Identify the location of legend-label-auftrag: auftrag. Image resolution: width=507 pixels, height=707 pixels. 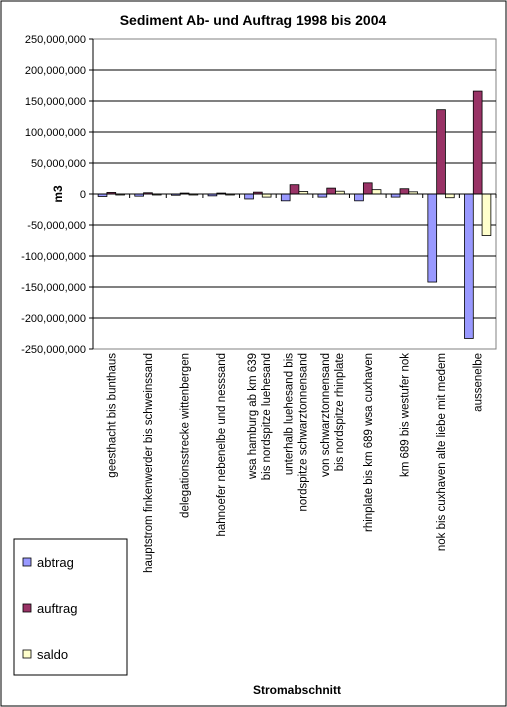
(57, 608).